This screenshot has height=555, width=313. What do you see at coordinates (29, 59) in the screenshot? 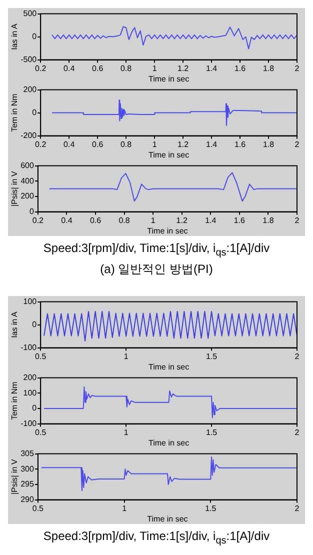
I see `y-tick-label: -500` at bounding box center [29, 59].